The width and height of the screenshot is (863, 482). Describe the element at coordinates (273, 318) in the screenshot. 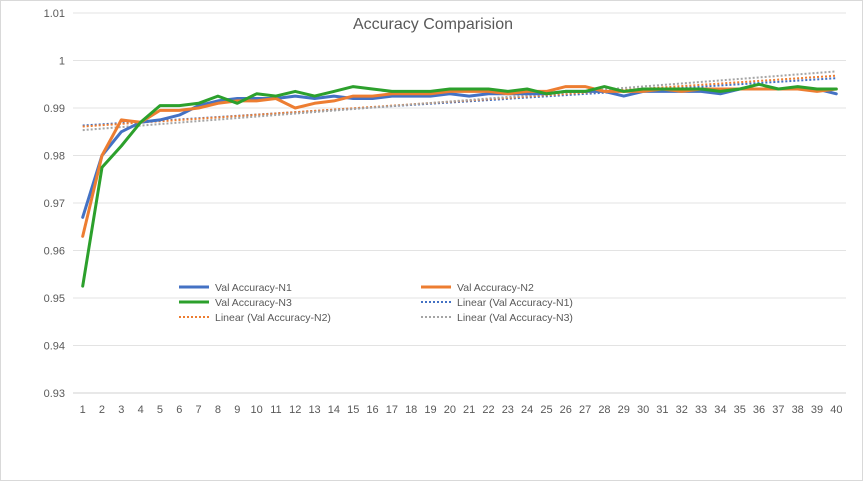

I see `legend-label: Linear (Val Accuracy-N2)` at that location.